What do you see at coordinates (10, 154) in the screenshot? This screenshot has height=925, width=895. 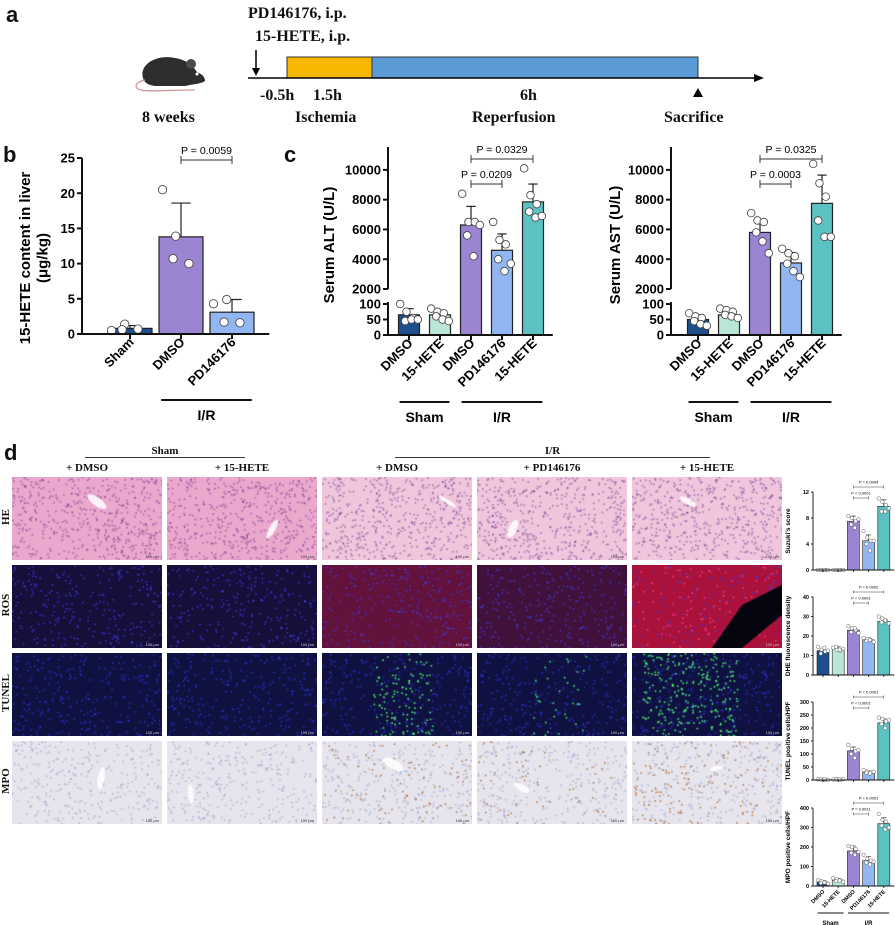 I see `panel-label-b: b` at bounding box center [10, 154].